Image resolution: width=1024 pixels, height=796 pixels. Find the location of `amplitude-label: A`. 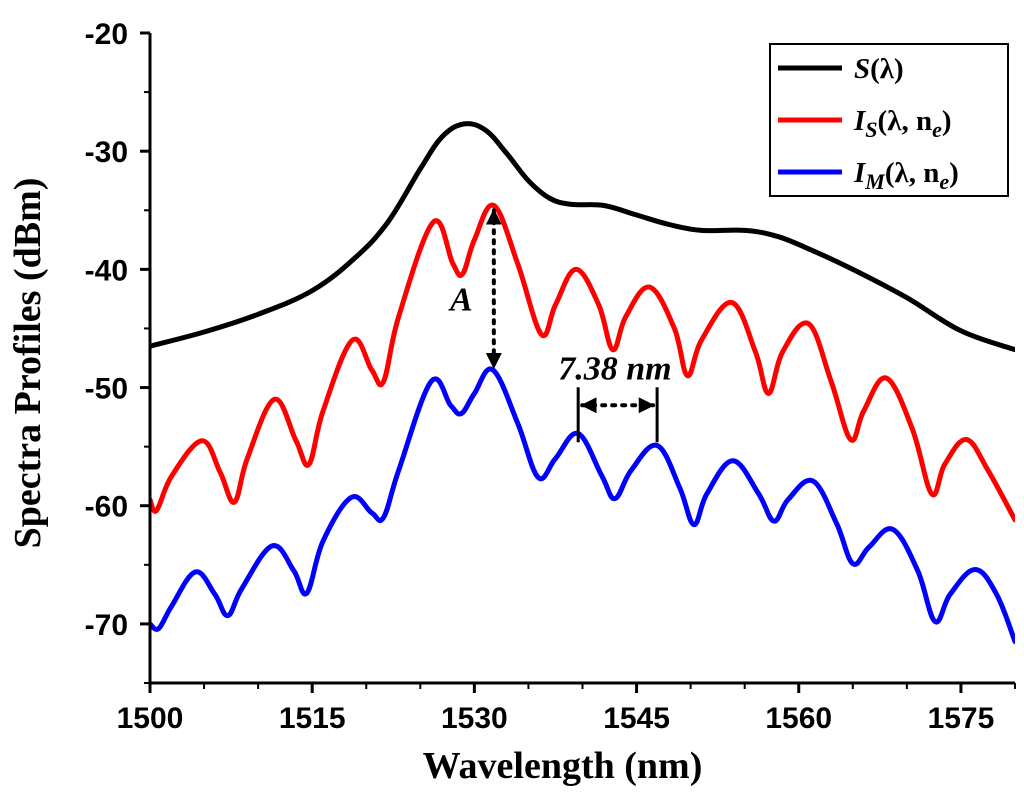

amplitude-label: A is located at coordinates (460, 300).